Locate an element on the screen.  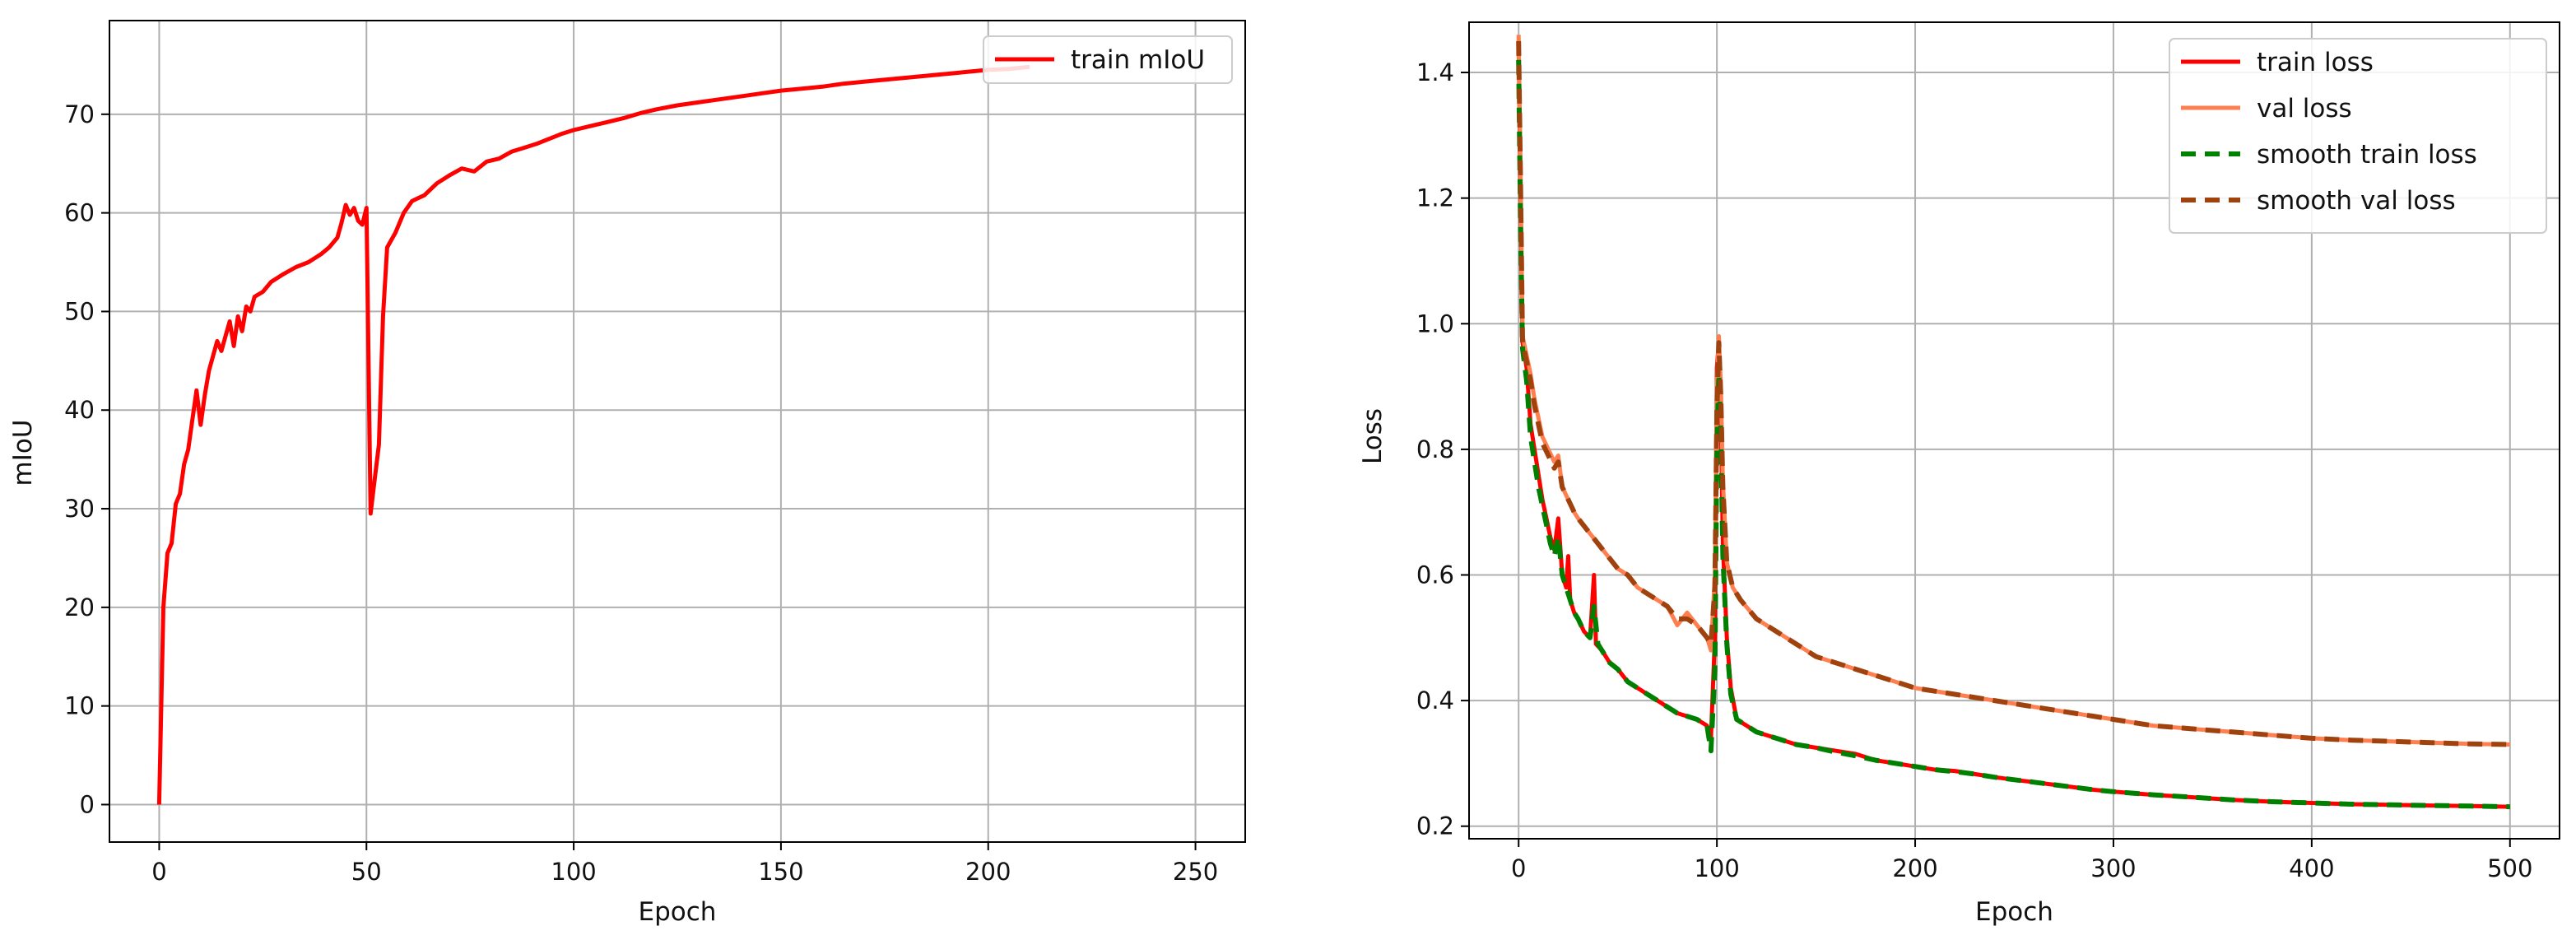
legend-label: train loss is located at coordinates (2315, 62).